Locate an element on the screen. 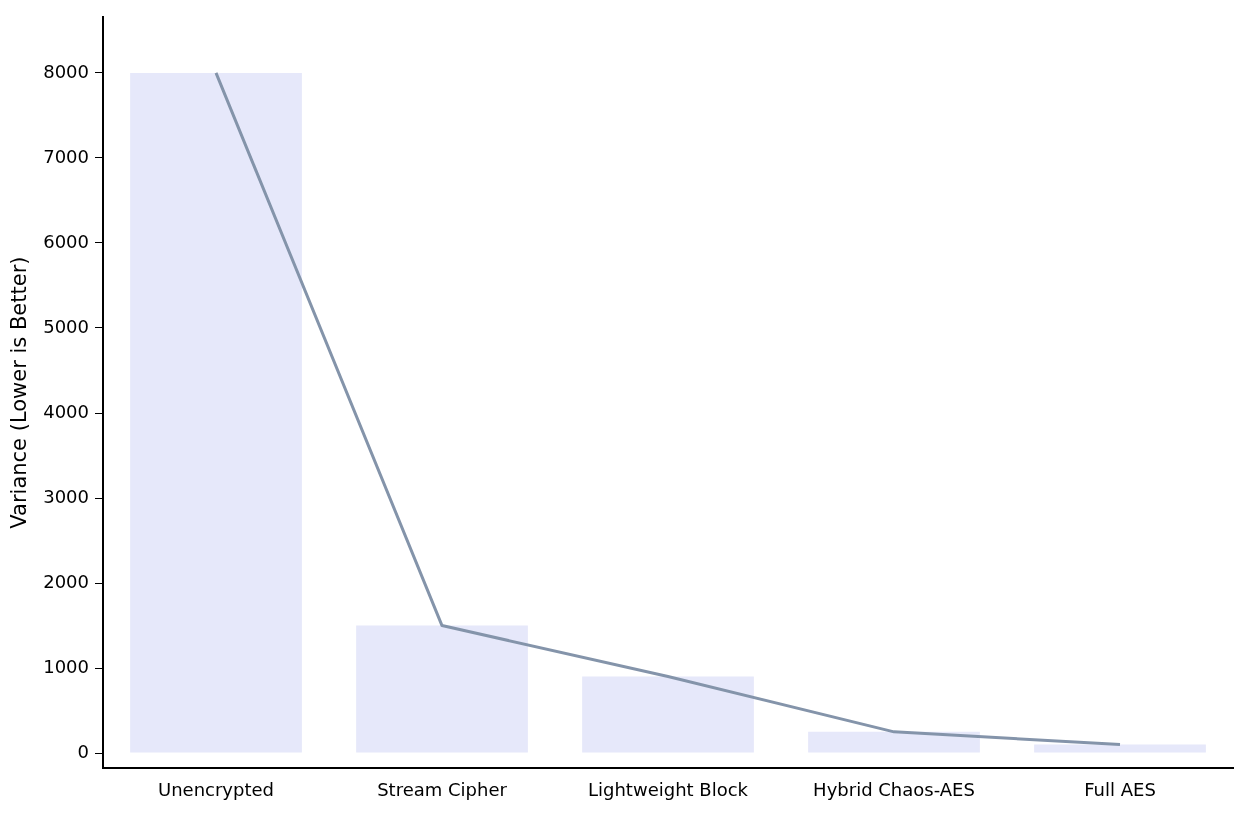 The width and height of the screenshot is (1247, 818). y-tick-label: 1000 is located at coordinates (66, 666).